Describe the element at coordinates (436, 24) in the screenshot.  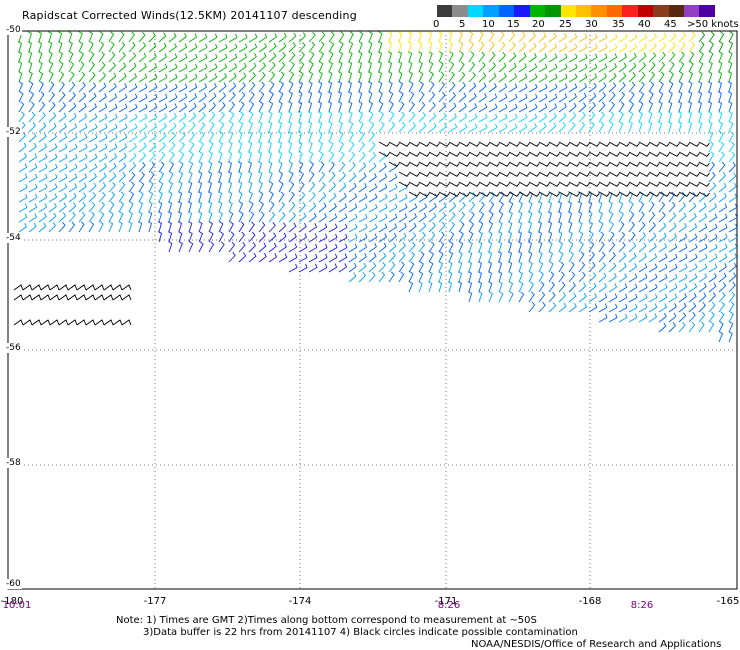
I see `colorbar-label: 0` at that location.